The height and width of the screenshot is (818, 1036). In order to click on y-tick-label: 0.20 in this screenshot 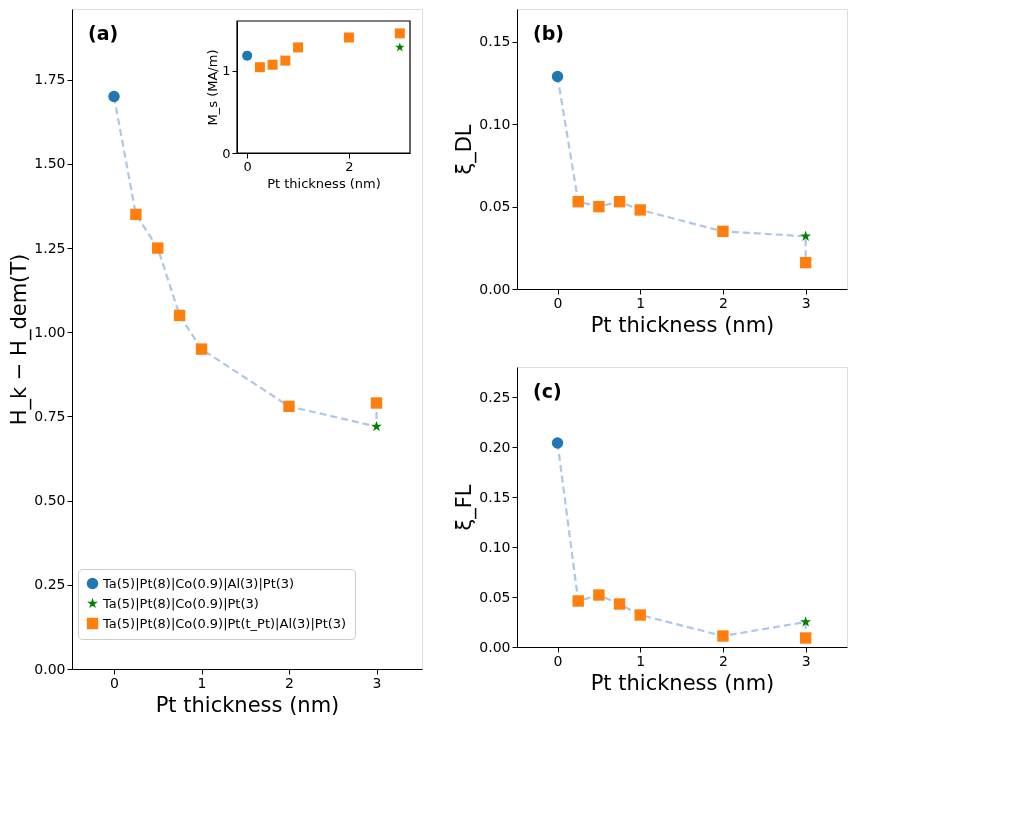, I will do `click(495, 446)`.